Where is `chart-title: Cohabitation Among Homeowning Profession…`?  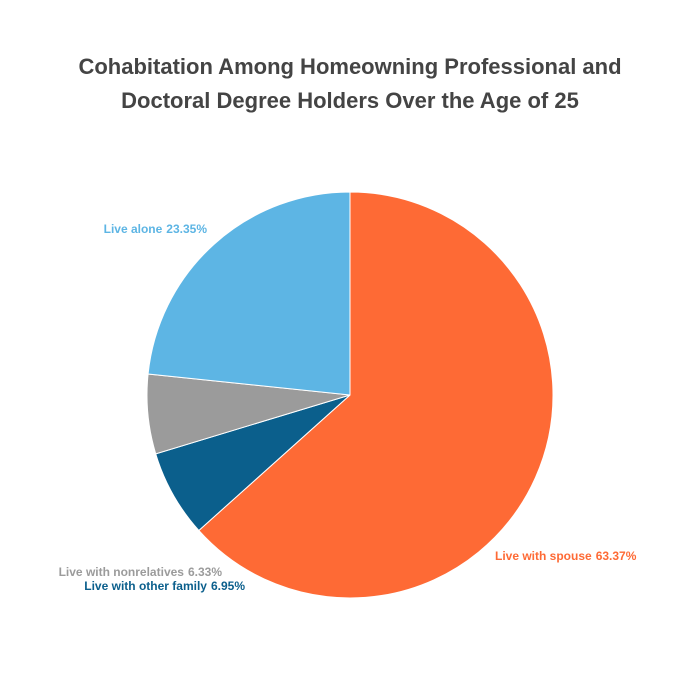 chart-title: Cohabitation Among Homeowning Profession… is located at coordinates (350, 83).